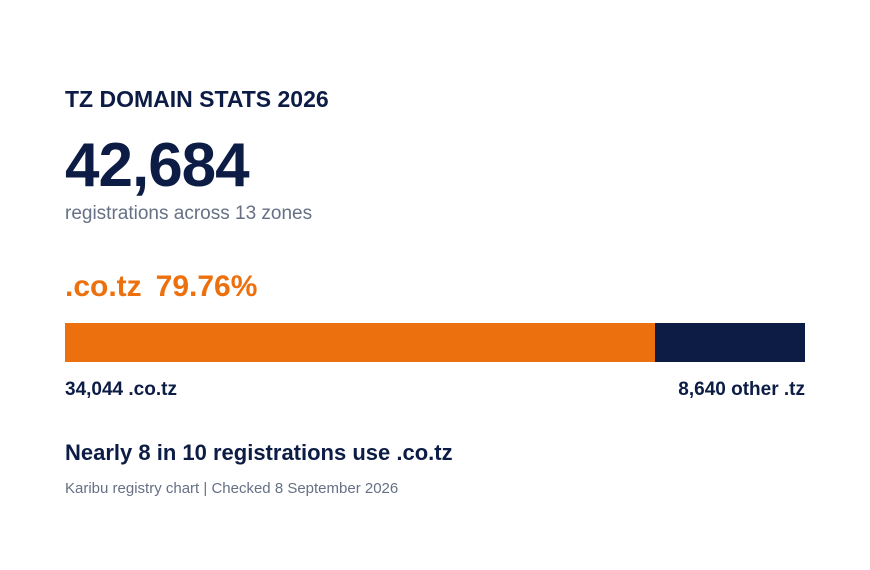  Describe the element at coordinates (360, 342) in the screenshot. I see `bar-segment-co-tz` at that location.